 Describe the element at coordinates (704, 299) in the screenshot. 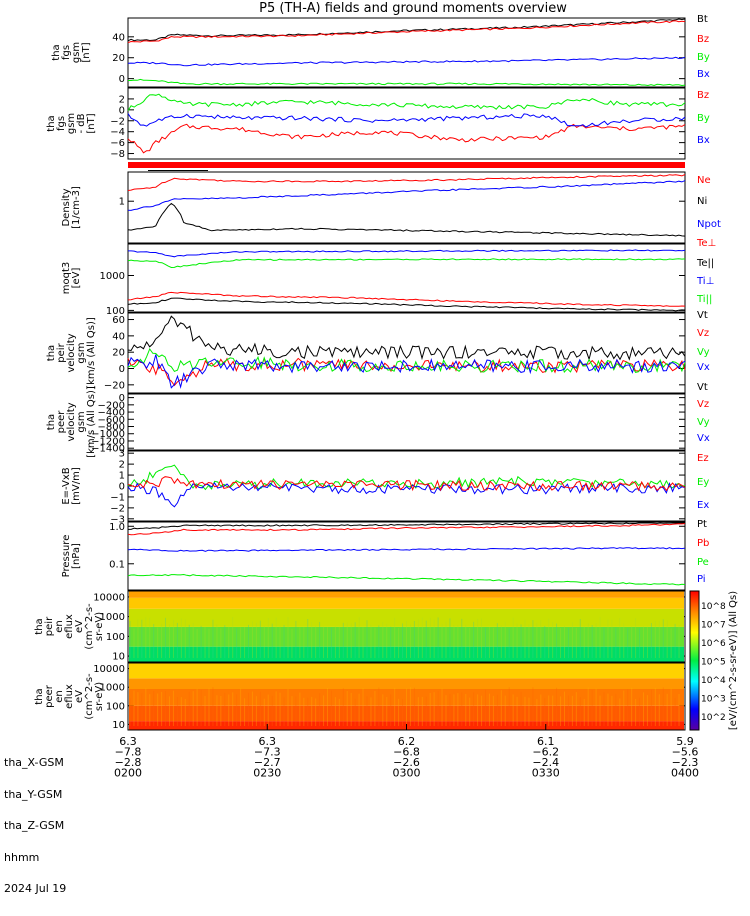

I see `legend-entry: Ti||` at that location.